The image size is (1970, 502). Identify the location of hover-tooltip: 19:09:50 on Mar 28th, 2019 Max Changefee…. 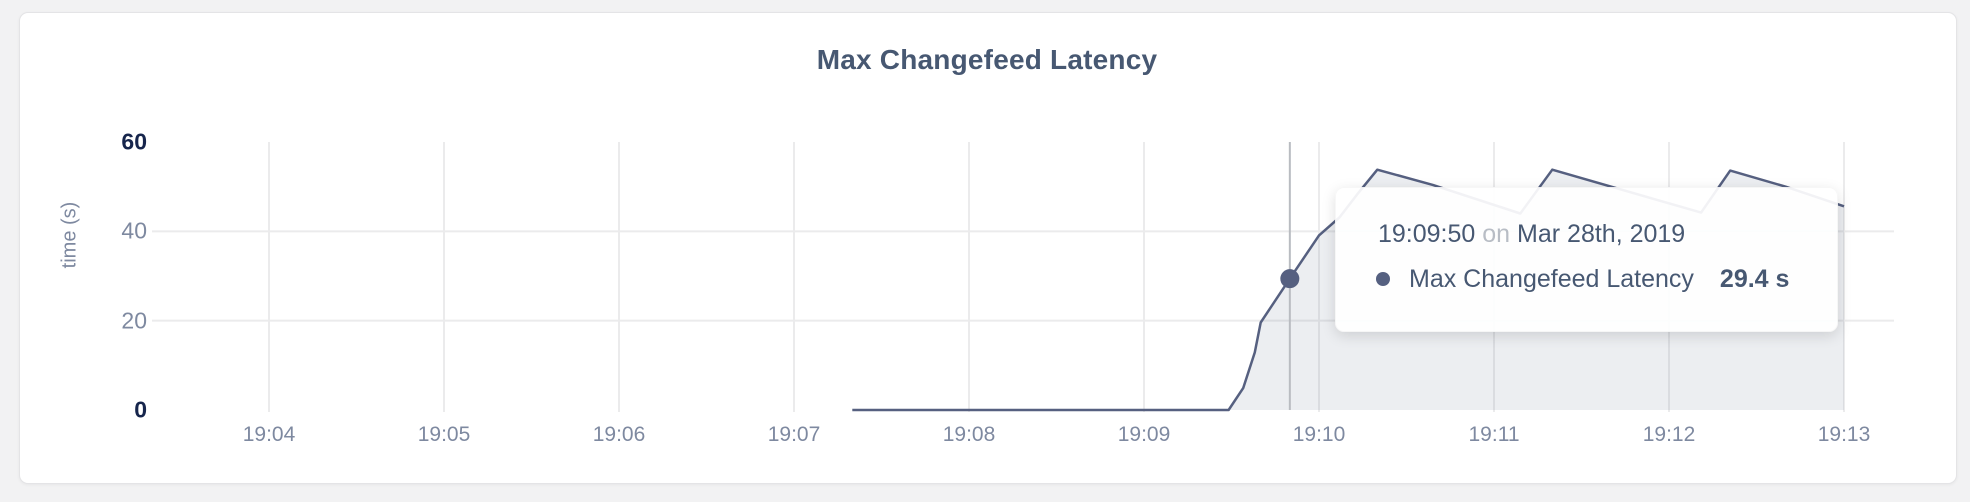
(1586, 259).